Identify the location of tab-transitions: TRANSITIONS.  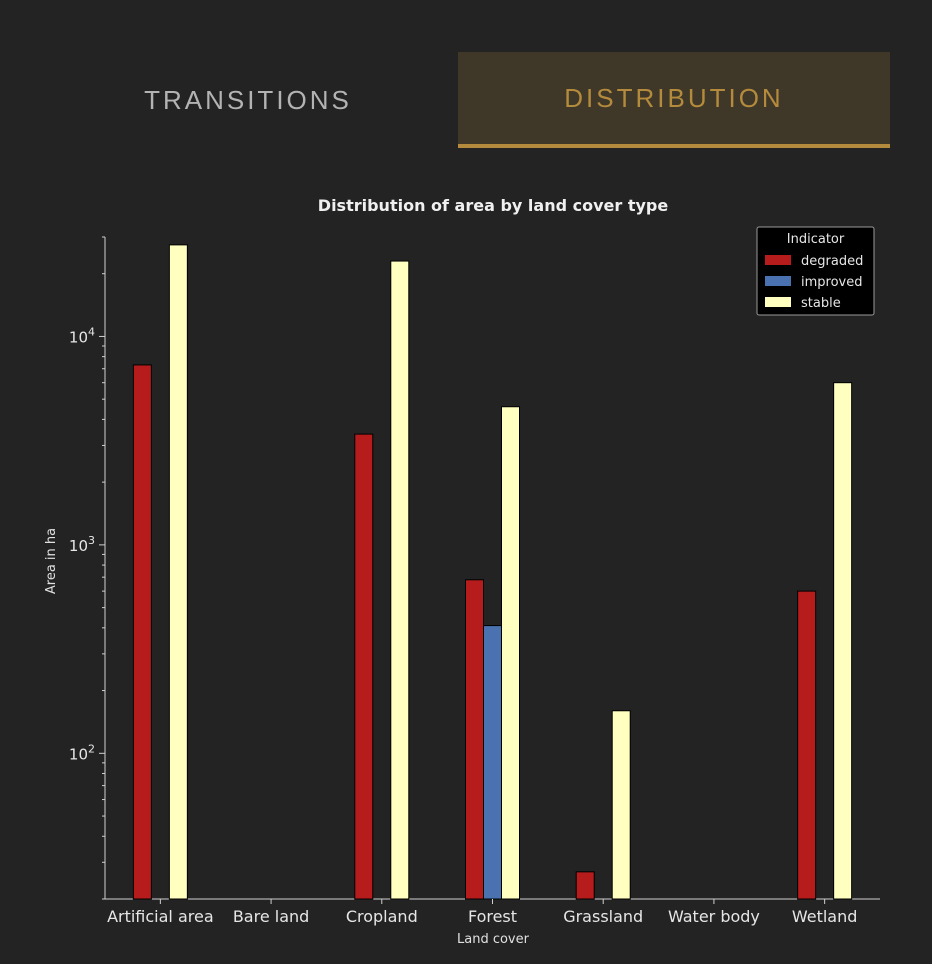
(248, 99).